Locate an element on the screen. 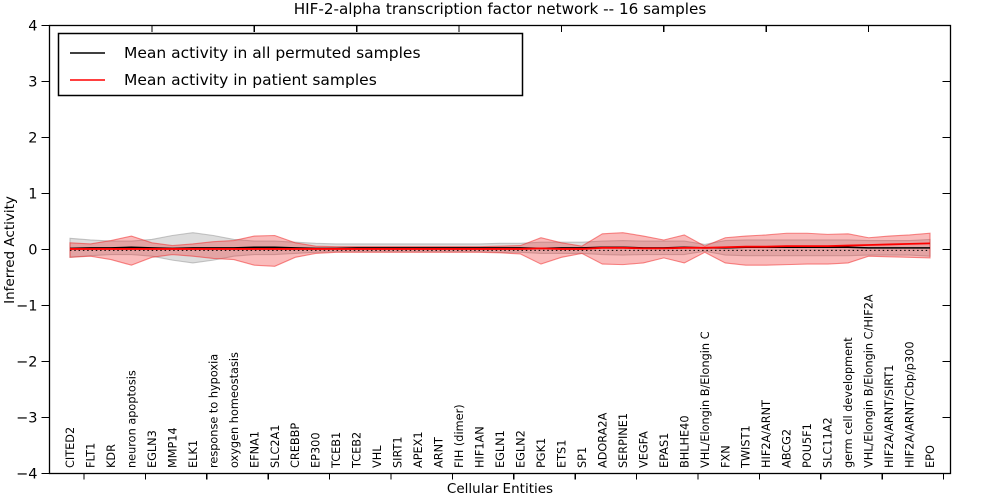 Image resolution: width=1000 pixels, height=504 pixels. x-category-label: VHL/Elongin B/Elongin C is located at coordinates (705, 399).